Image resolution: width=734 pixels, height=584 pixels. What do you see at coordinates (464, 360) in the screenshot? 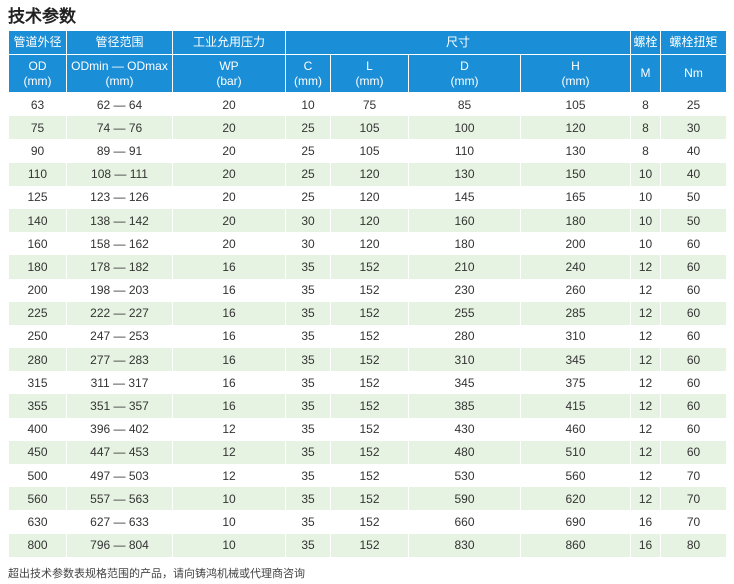
I see `table-cell: 310` at bounding box center [464, 360].